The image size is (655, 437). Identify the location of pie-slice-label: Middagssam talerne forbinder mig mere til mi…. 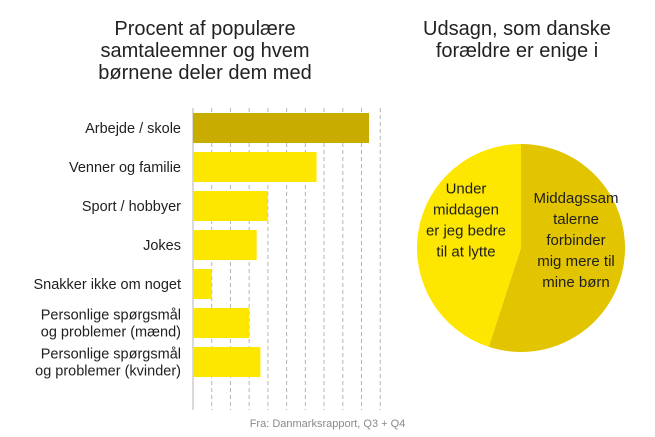
(575, 240).